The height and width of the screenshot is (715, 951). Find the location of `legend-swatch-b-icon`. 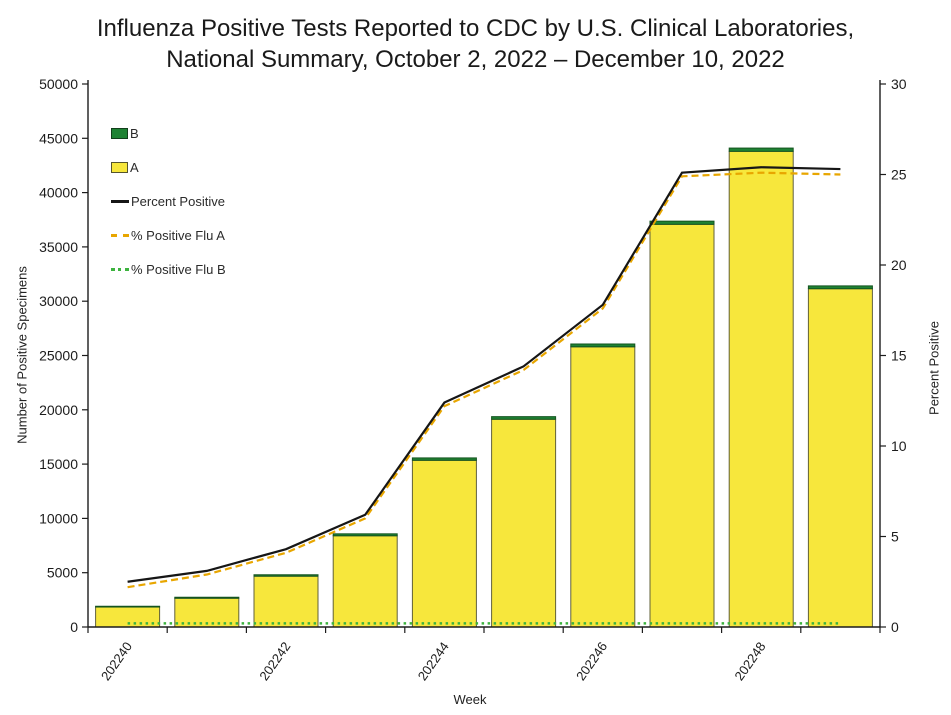

legend-swatch-b-icon is located at coordinates (119, 133).